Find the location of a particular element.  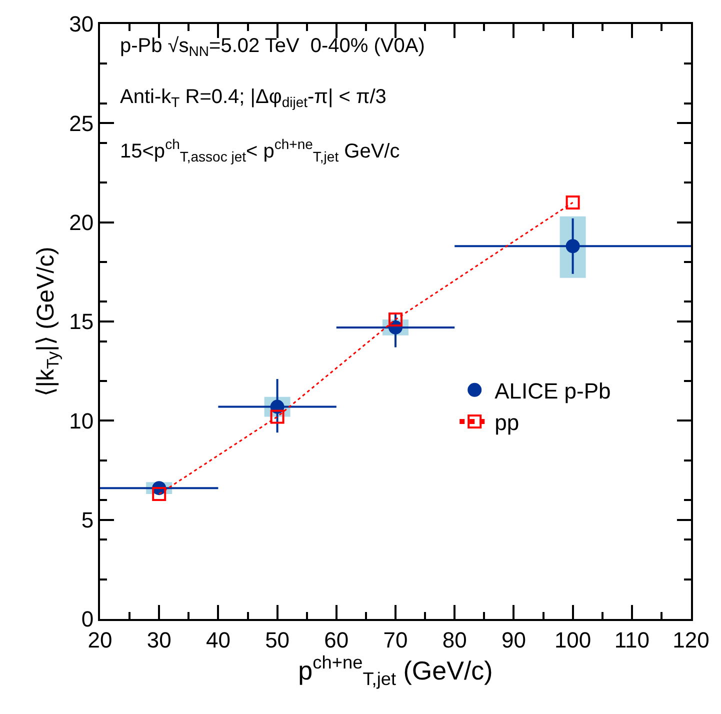

x-tick-label: 110 is located at coordinates (632, 639).